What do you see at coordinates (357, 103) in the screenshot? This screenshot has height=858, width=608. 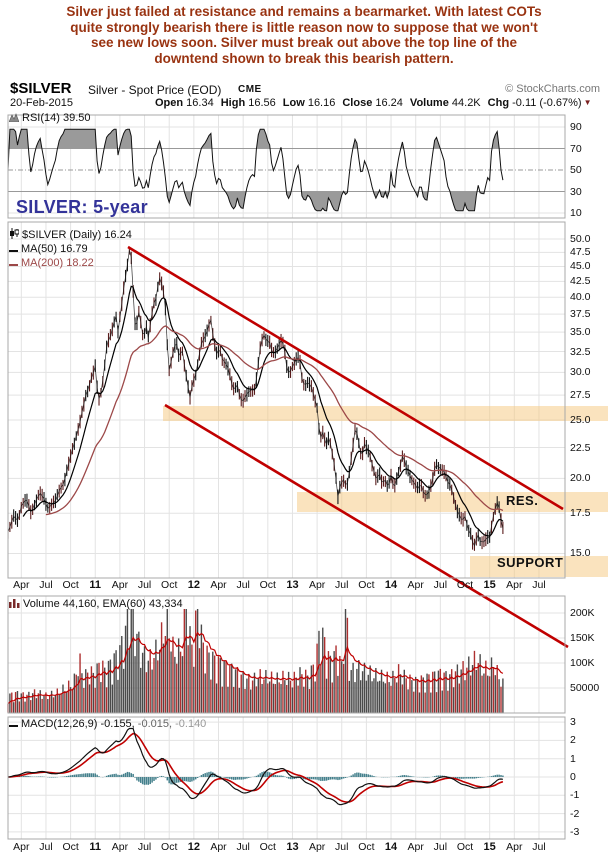 I see `quote-label: Close` at bounding box center [357, 103].